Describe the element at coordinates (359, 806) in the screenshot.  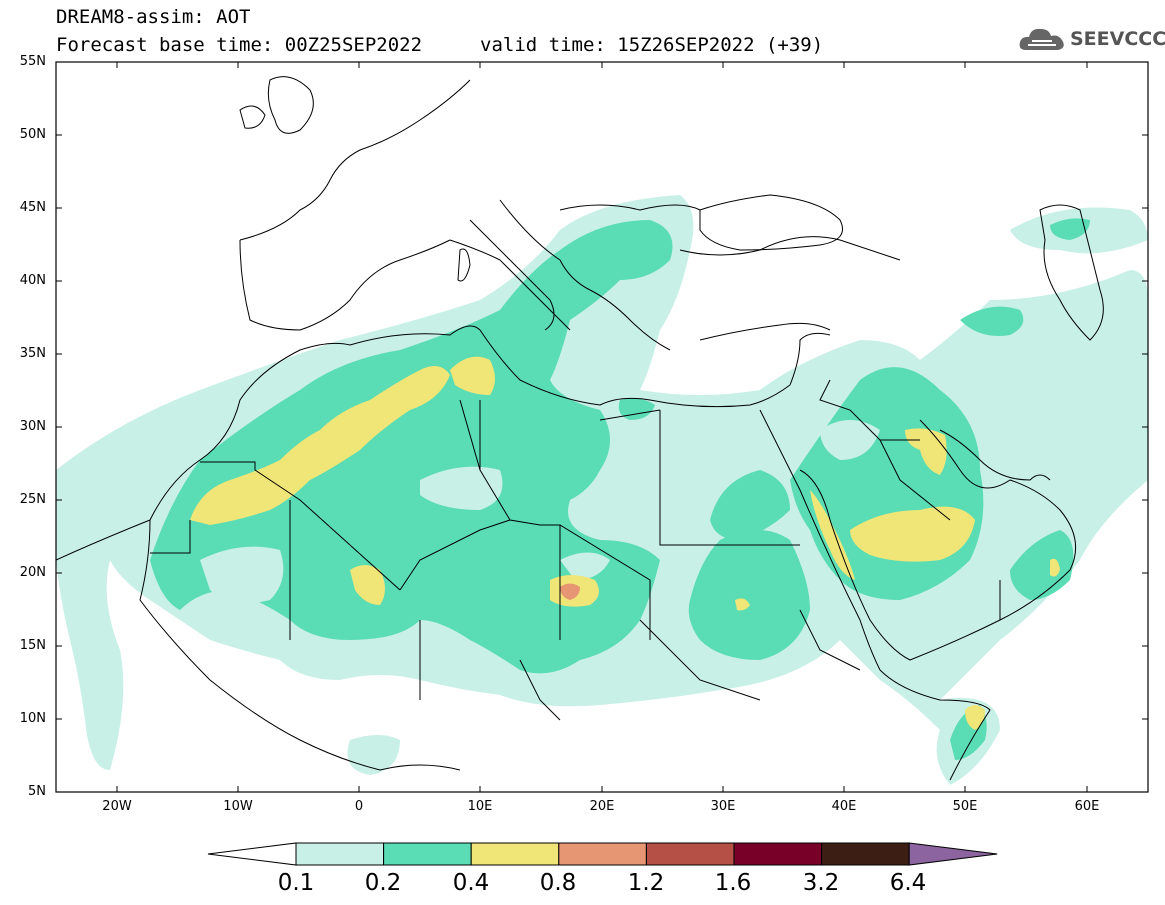
I see `lon-label: 0` at that location.